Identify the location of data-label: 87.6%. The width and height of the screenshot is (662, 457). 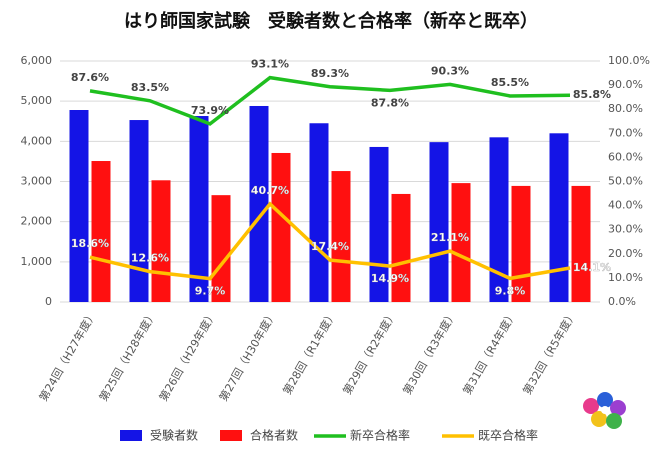
(90, 77).